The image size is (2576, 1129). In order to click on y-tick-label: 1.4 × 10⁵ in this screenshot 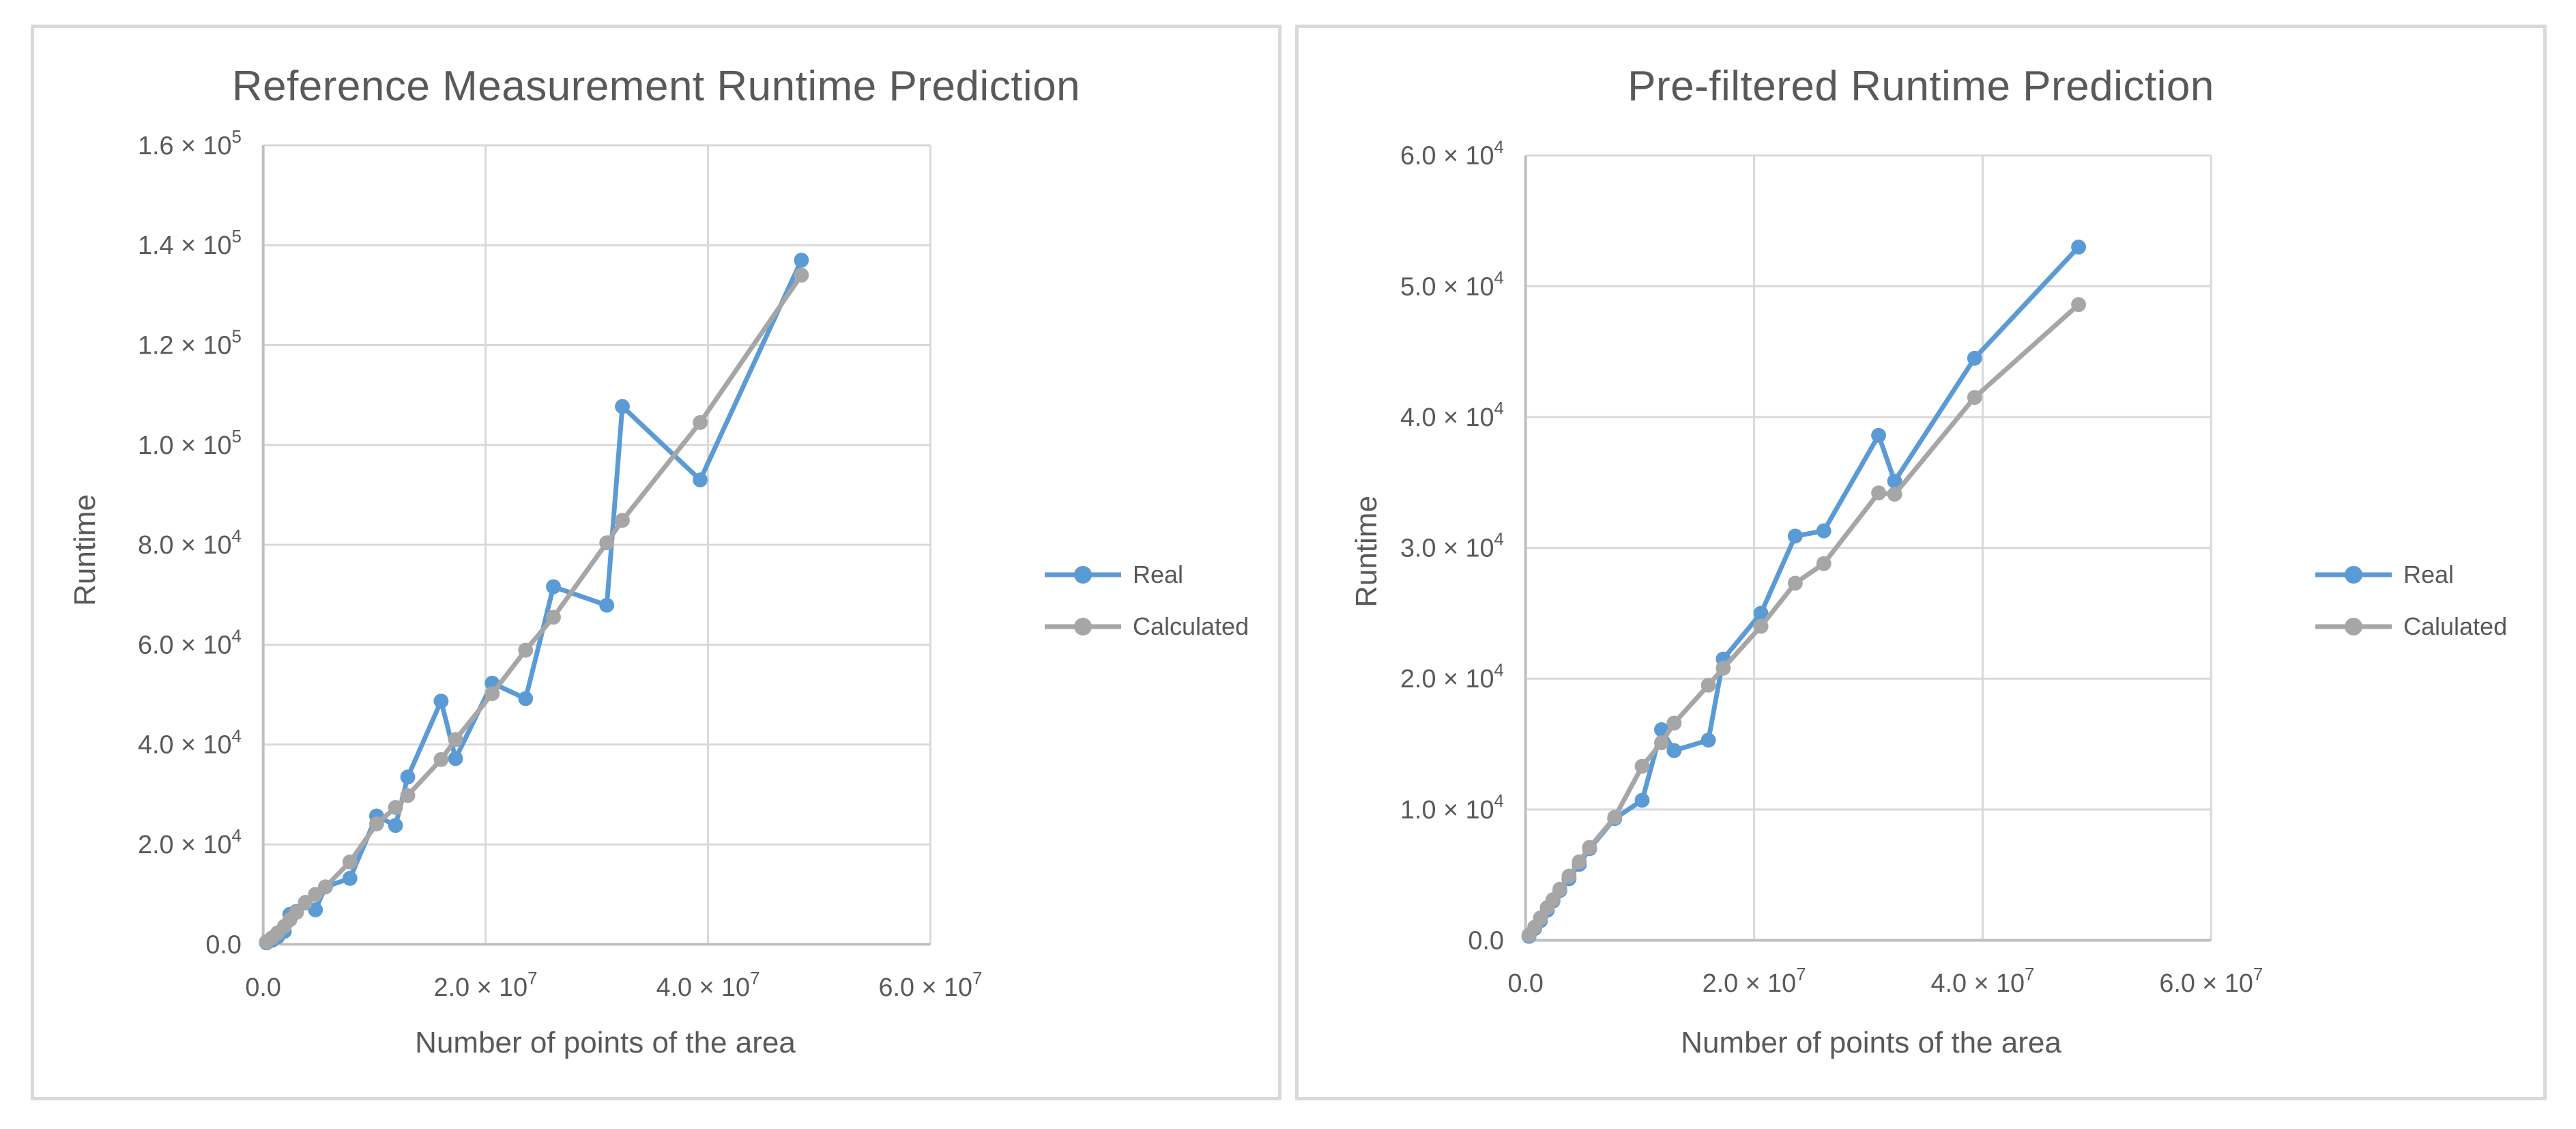, I will do `click(190, 243)`.